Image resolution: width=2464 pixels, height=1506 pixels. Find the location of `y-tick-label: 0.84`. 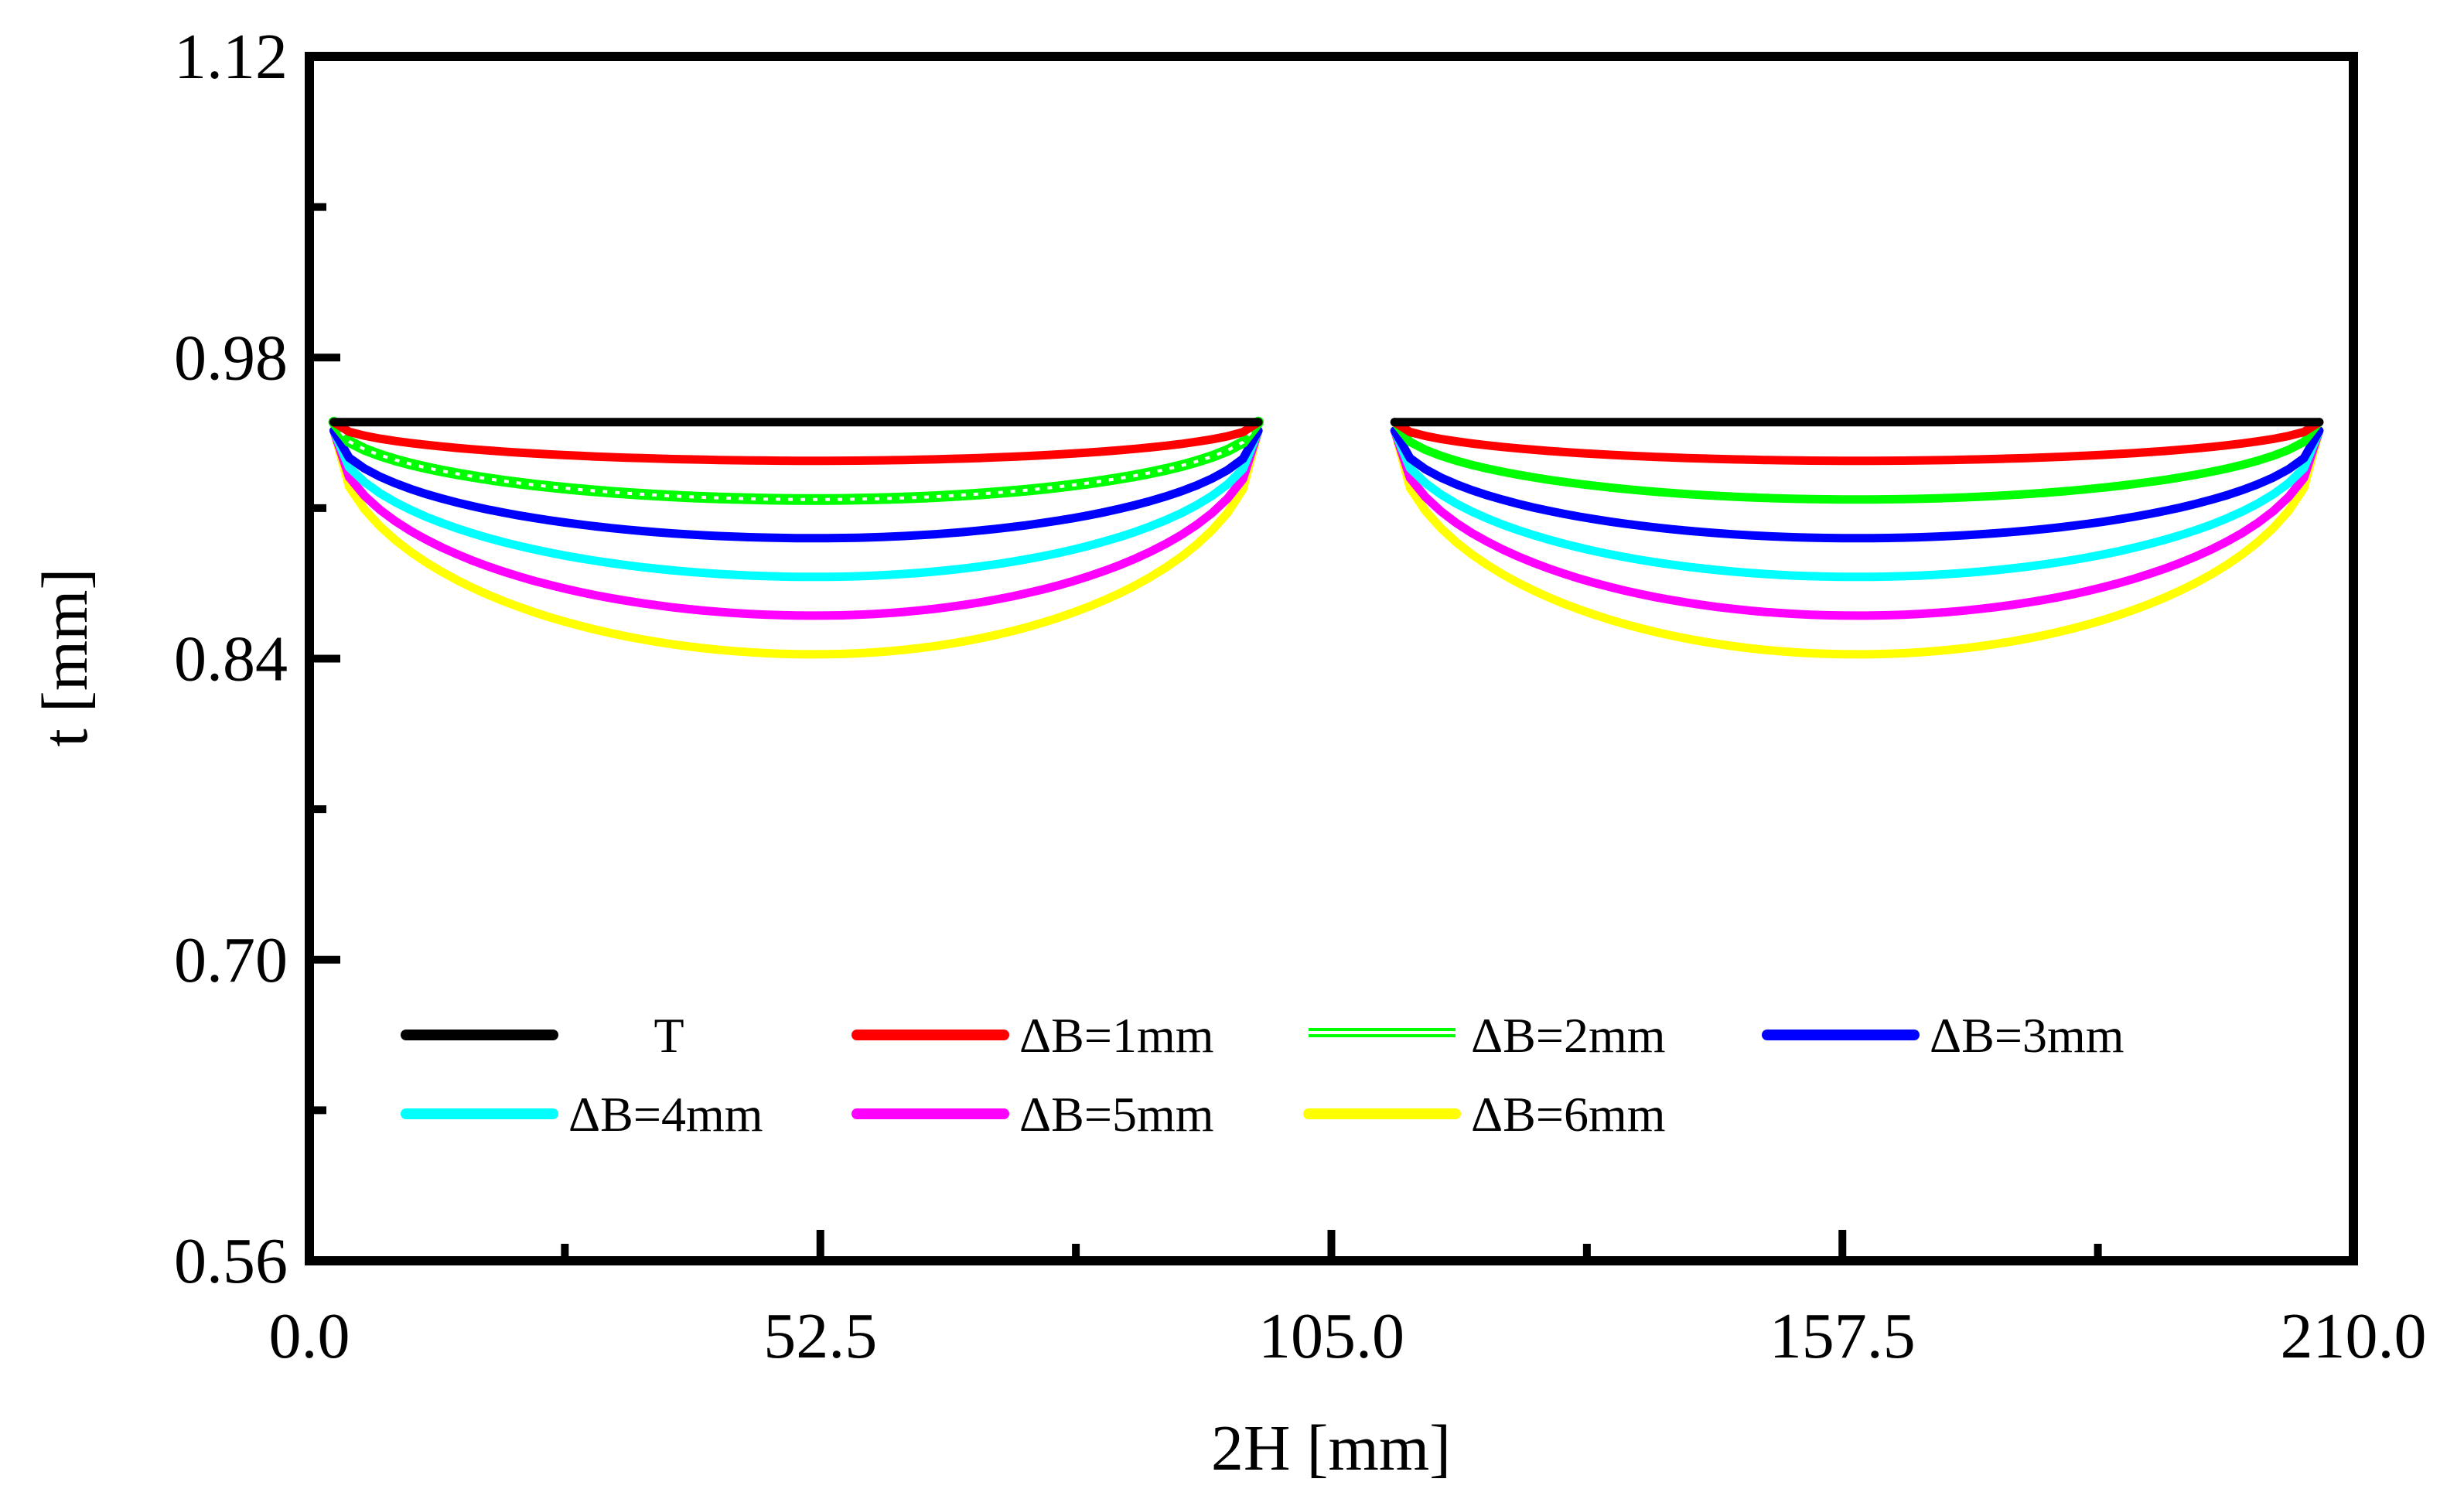

y-tick-label: 0.84 is located at coordinates (231, 659).